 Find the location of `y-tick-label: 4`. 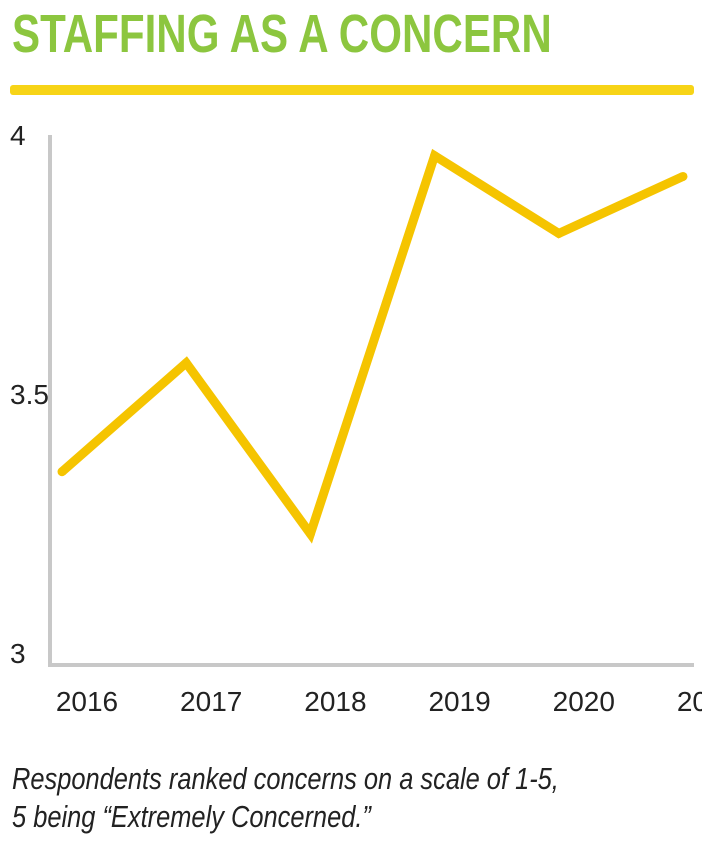

y-tick-label: 4 is located at coordinates (18, 135).